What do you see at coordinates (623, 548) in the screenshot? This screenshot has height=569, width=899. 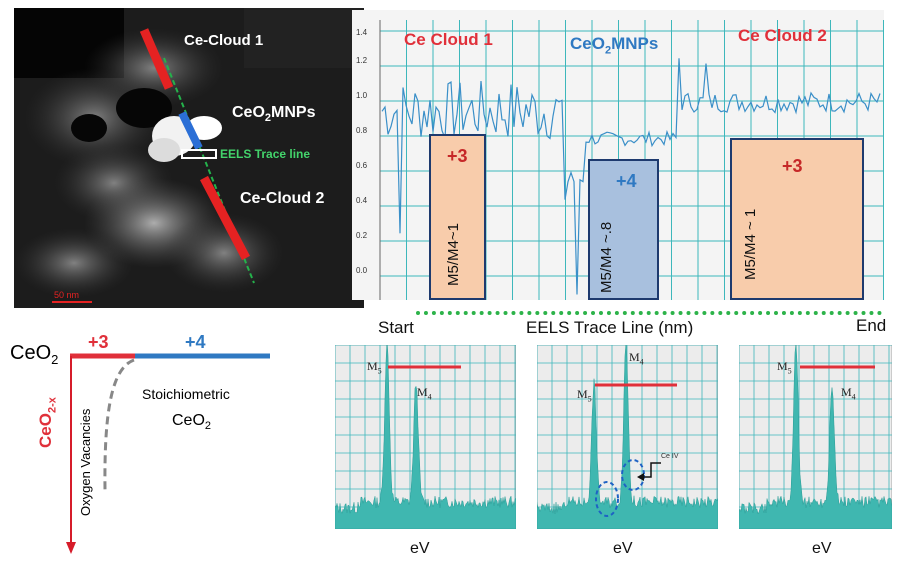 I see `spectrum-2-xlabel: eV` at bounding box center [623, 548].